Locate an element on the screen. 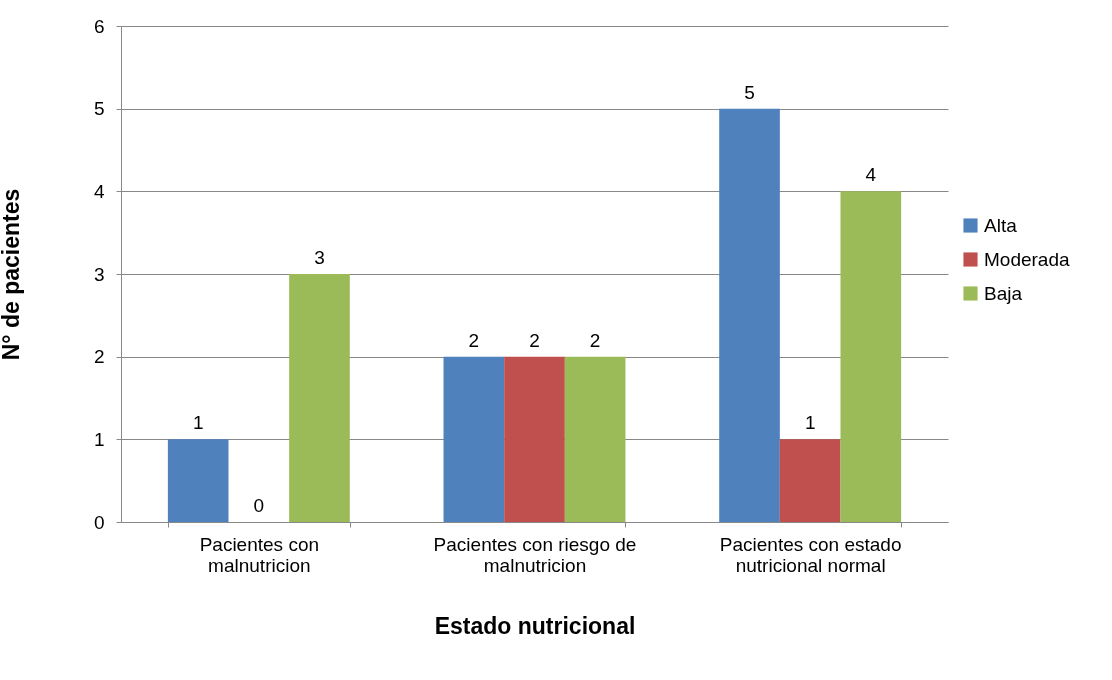 The width and height of the screenshot is (1112, 680). legend-label: Alta is located at coordinates (1001, 225).